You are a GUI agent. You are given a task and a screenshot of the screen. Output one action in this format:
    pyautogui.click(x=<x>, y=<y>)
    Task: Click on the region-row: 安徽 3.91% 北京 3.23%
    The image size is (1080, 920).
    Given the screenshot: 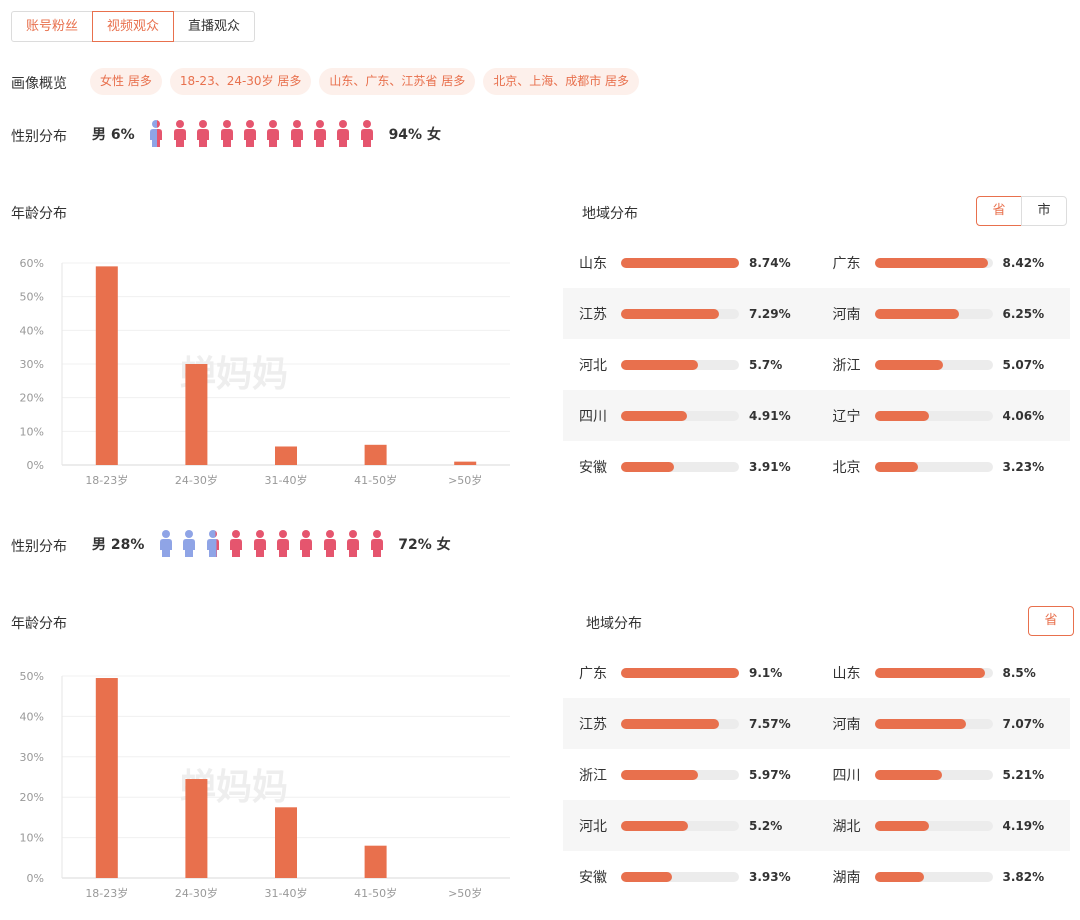 What is the action you would take?
    pyautogui.click(x=816, y=466)
    